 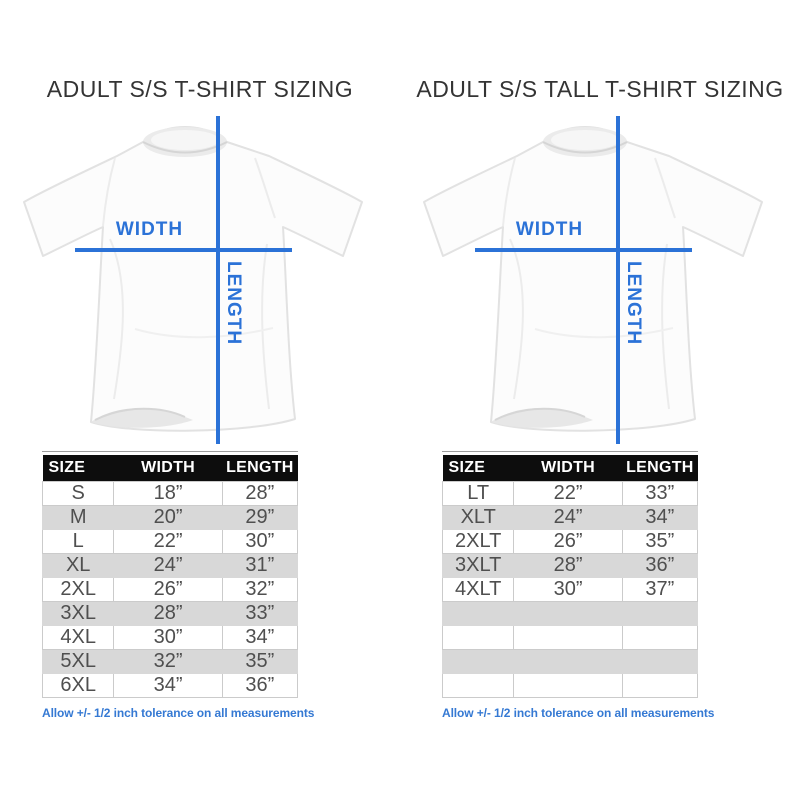 I want to click on table-row: S 18” 28”, so click(x=170, y=493).